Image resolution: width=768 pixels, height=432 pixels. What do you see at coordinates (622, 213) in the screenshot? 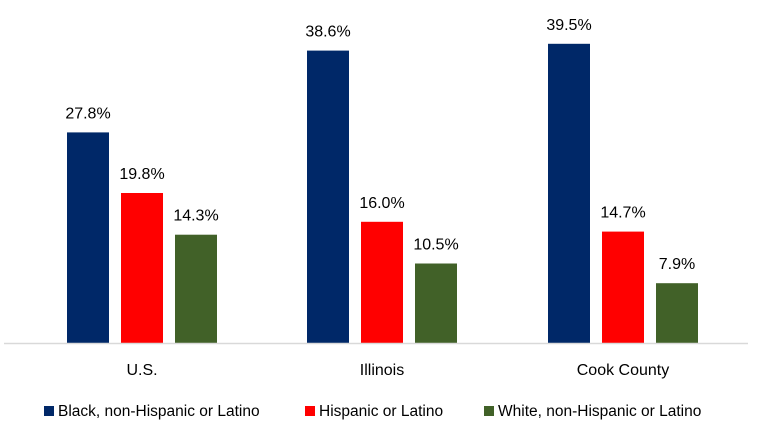
I see `data-label: 14.7%` at bounding box center [622, 213].